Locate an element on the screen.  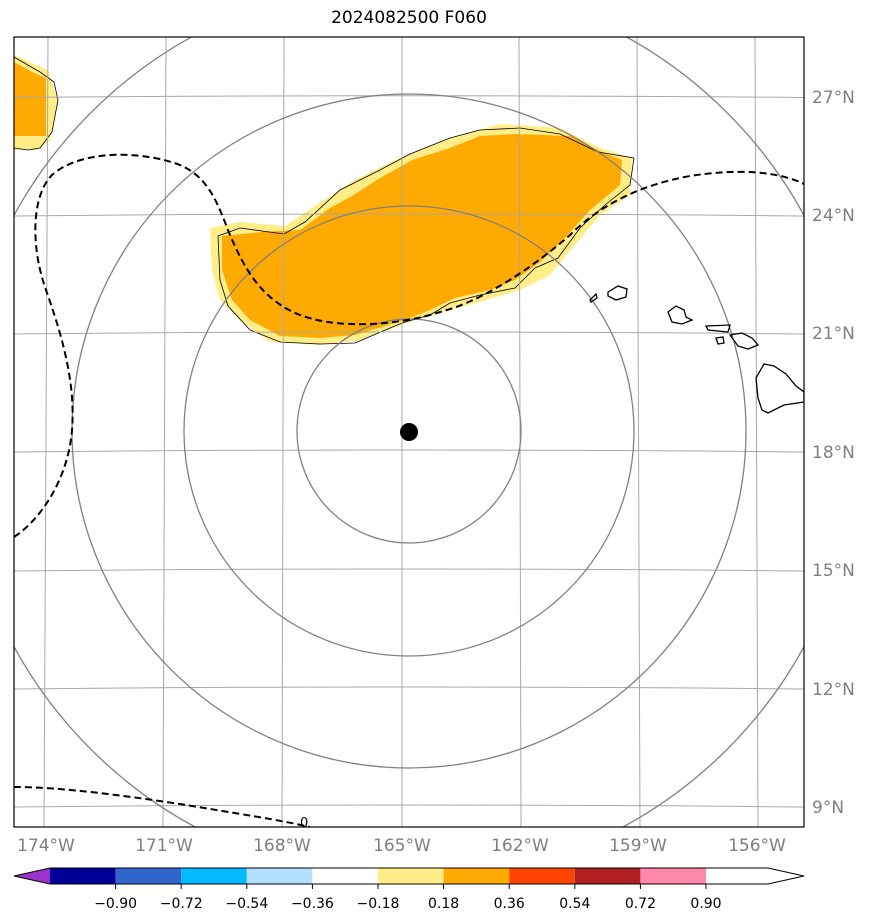
map-title: 2024082500 F060 is located at coordinates (409, 18).